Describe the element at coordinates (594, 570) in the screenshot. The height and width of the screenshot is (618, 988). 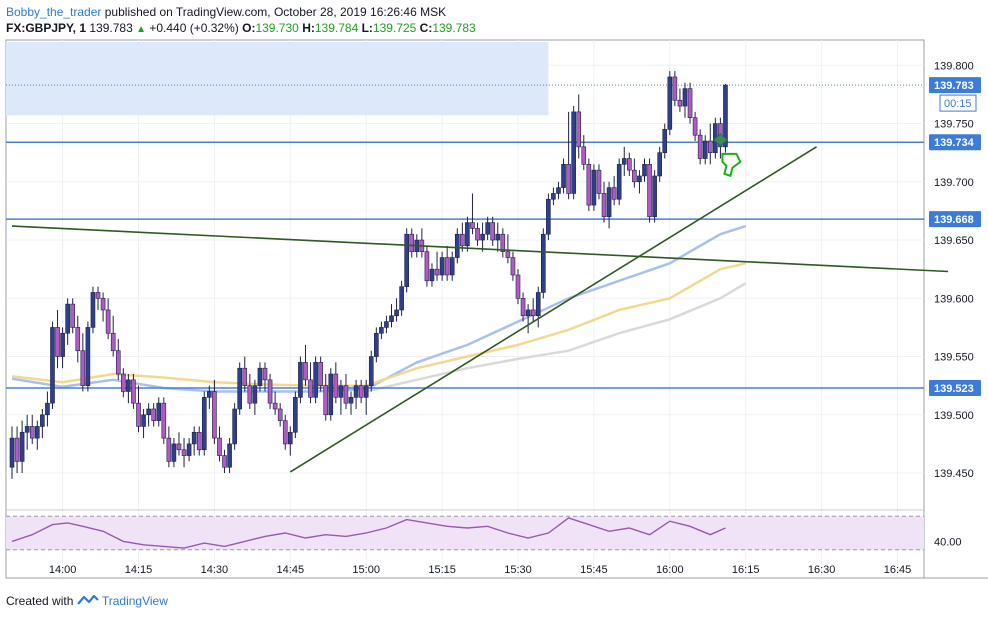
I see `time-tick-label: 15:45` at that location.